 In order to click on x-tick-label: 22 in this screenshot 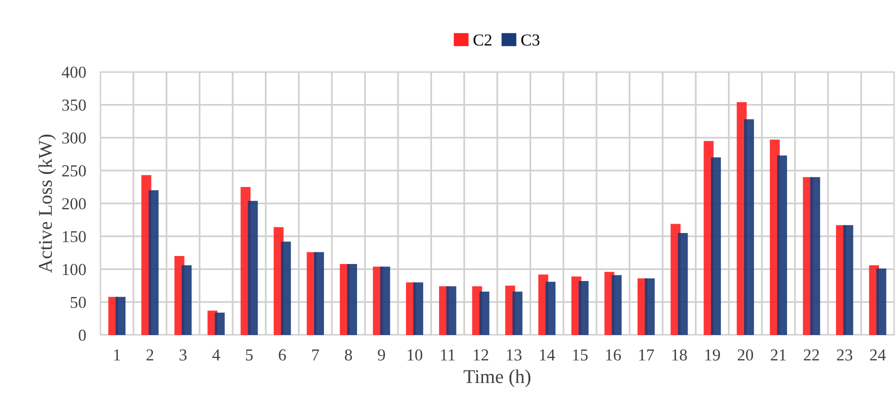, I will do `click(811, 354)`.